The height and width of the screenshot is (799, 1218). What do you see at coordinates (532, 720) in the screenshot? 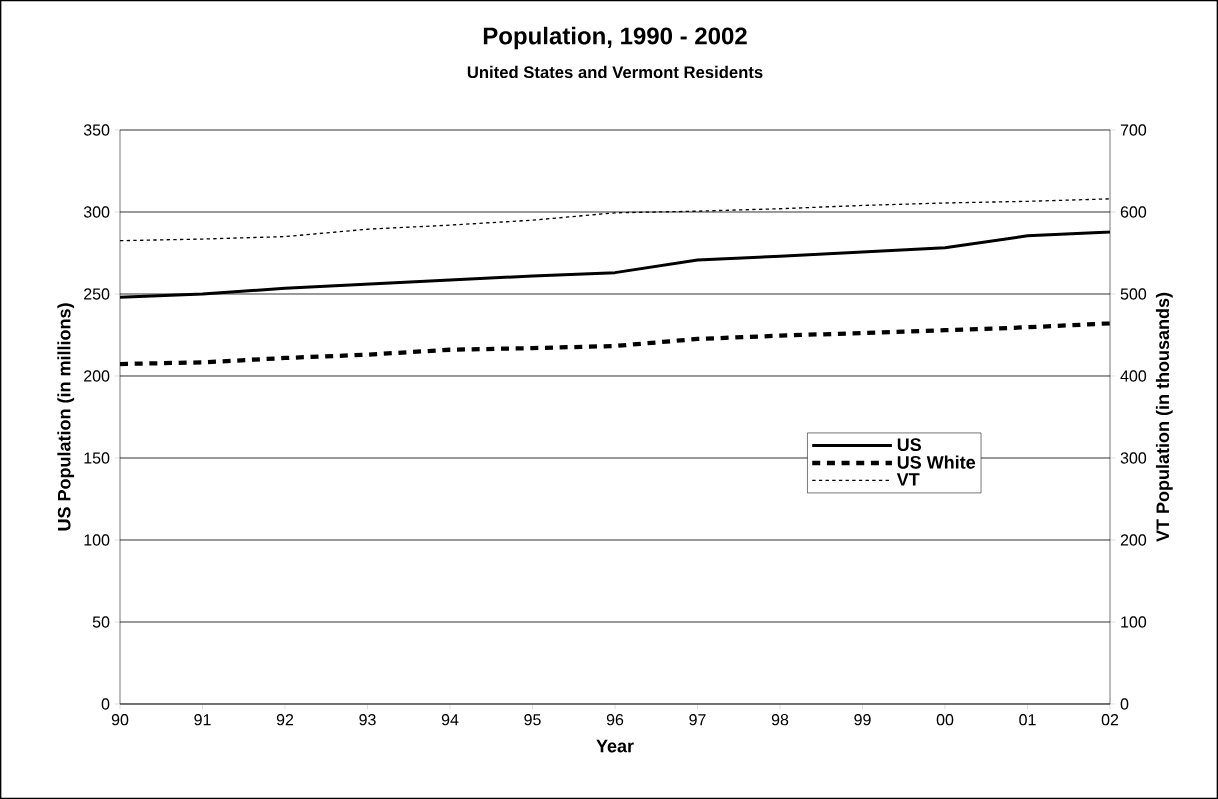
I see `x-tick-label: 95` at bounding box center [532, 720].